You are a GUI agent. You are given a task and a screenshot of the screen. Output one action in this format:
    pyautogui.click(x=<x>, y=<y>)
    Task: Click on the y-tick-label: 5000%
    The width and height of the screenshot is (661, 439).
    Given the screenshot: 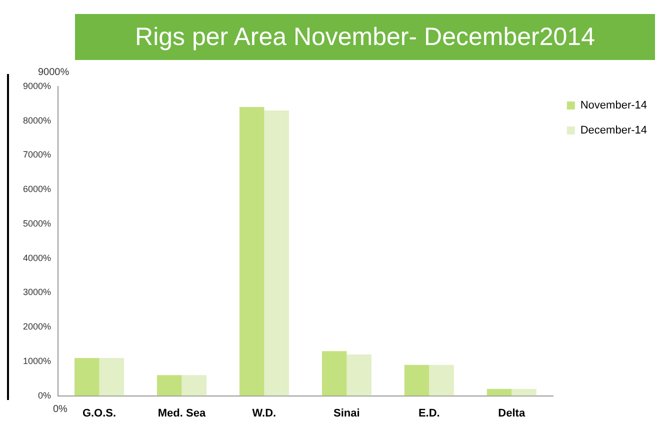 What is the action you would take?
    pyautogui.click(x=37, y=223)
    